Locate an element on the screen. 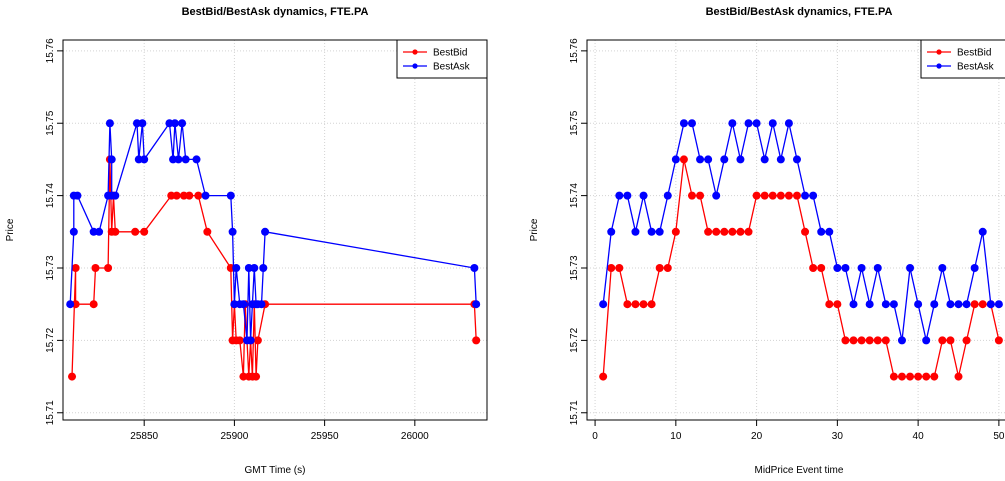 This screenshot has width=1005, height=481. chart-1-ytick-label-0: 15.71 is located at coordinates (50, 412).